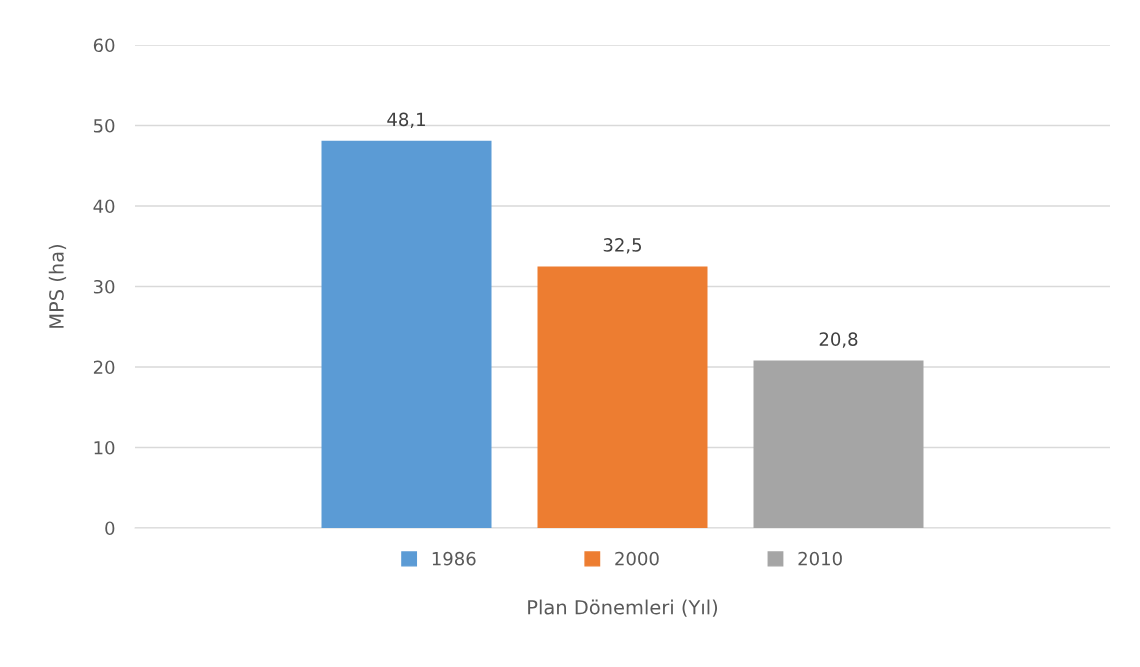 The width and height of the screenshot is (1140, 667). What do you see at coordinates (622, 246) in the screenshot?
I see `data-label: 32,5` at bounding box center [622, 246].